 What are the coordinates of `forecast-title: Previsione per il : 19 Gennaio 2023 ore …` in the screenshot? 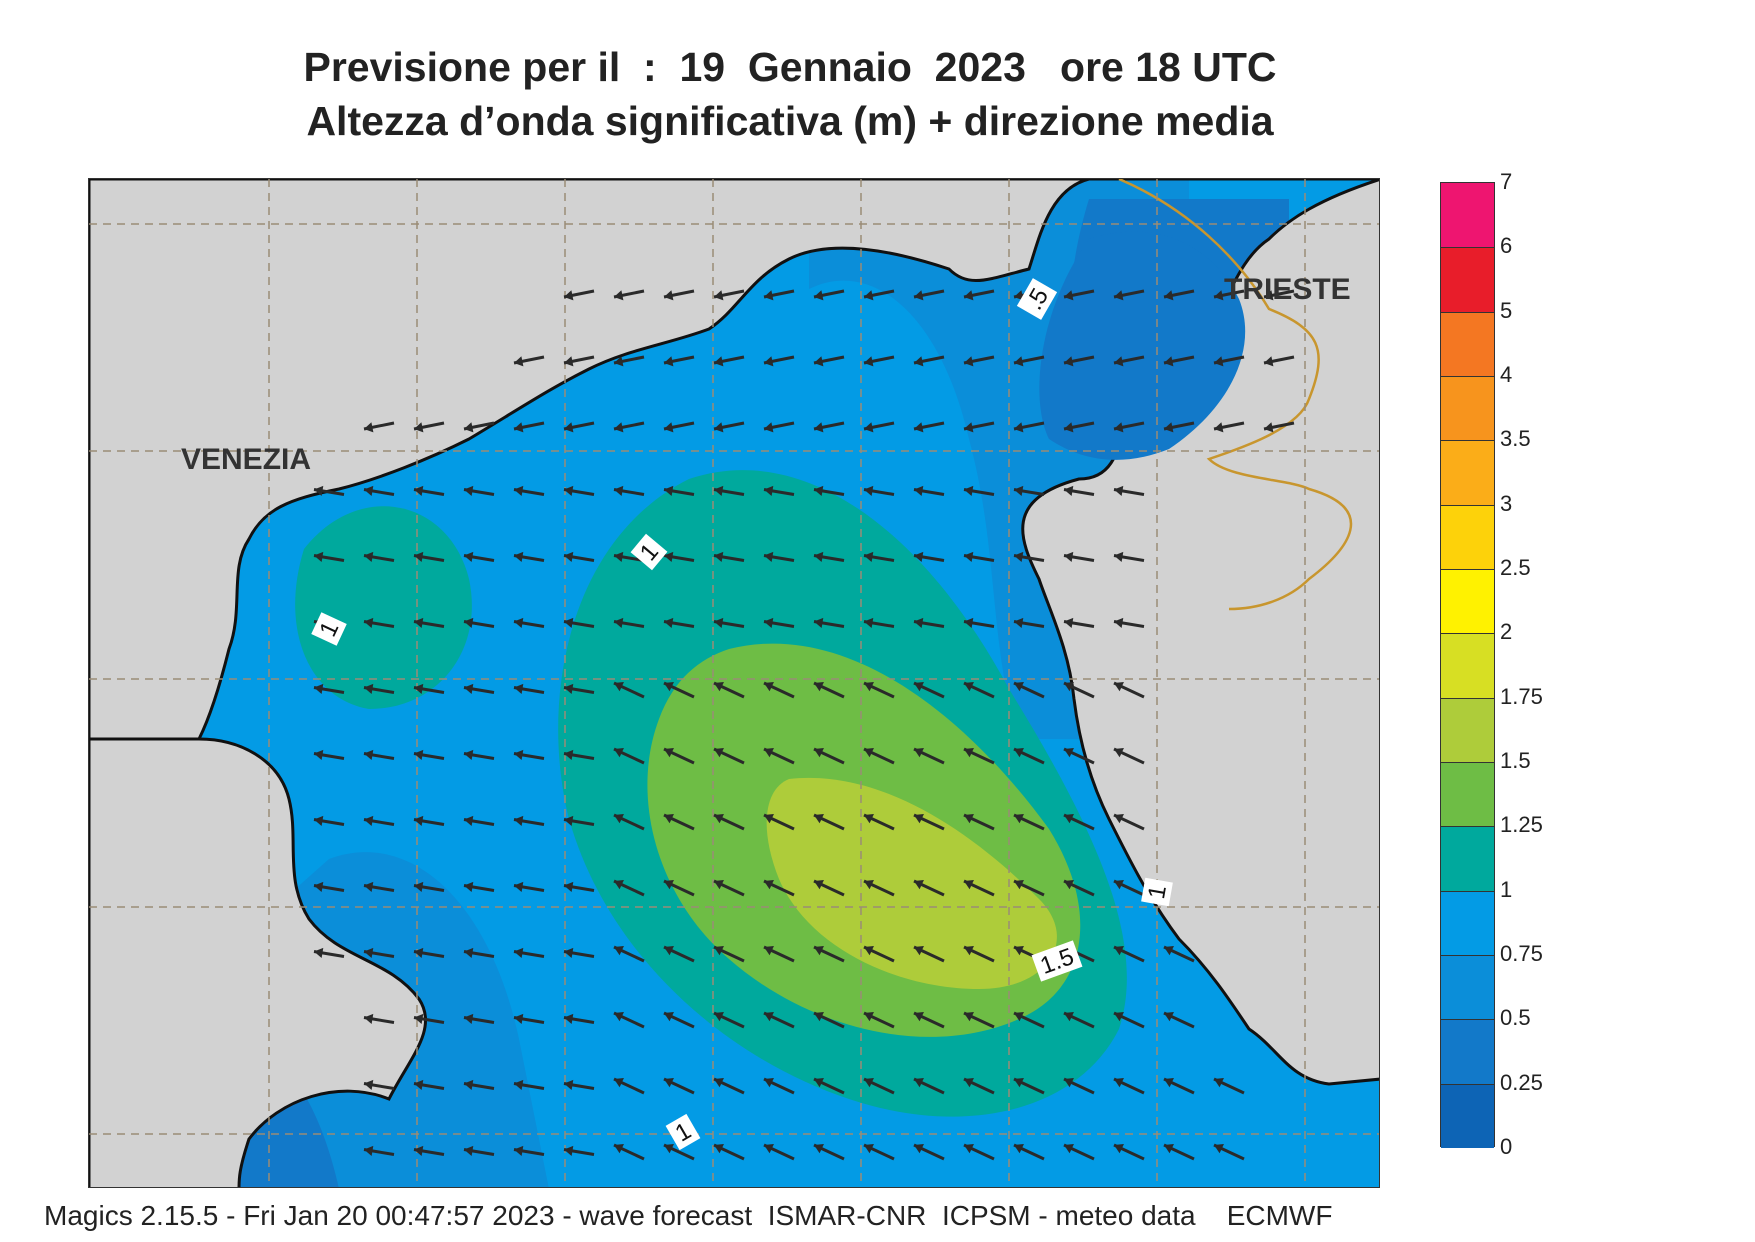 It's located at (790, 67).